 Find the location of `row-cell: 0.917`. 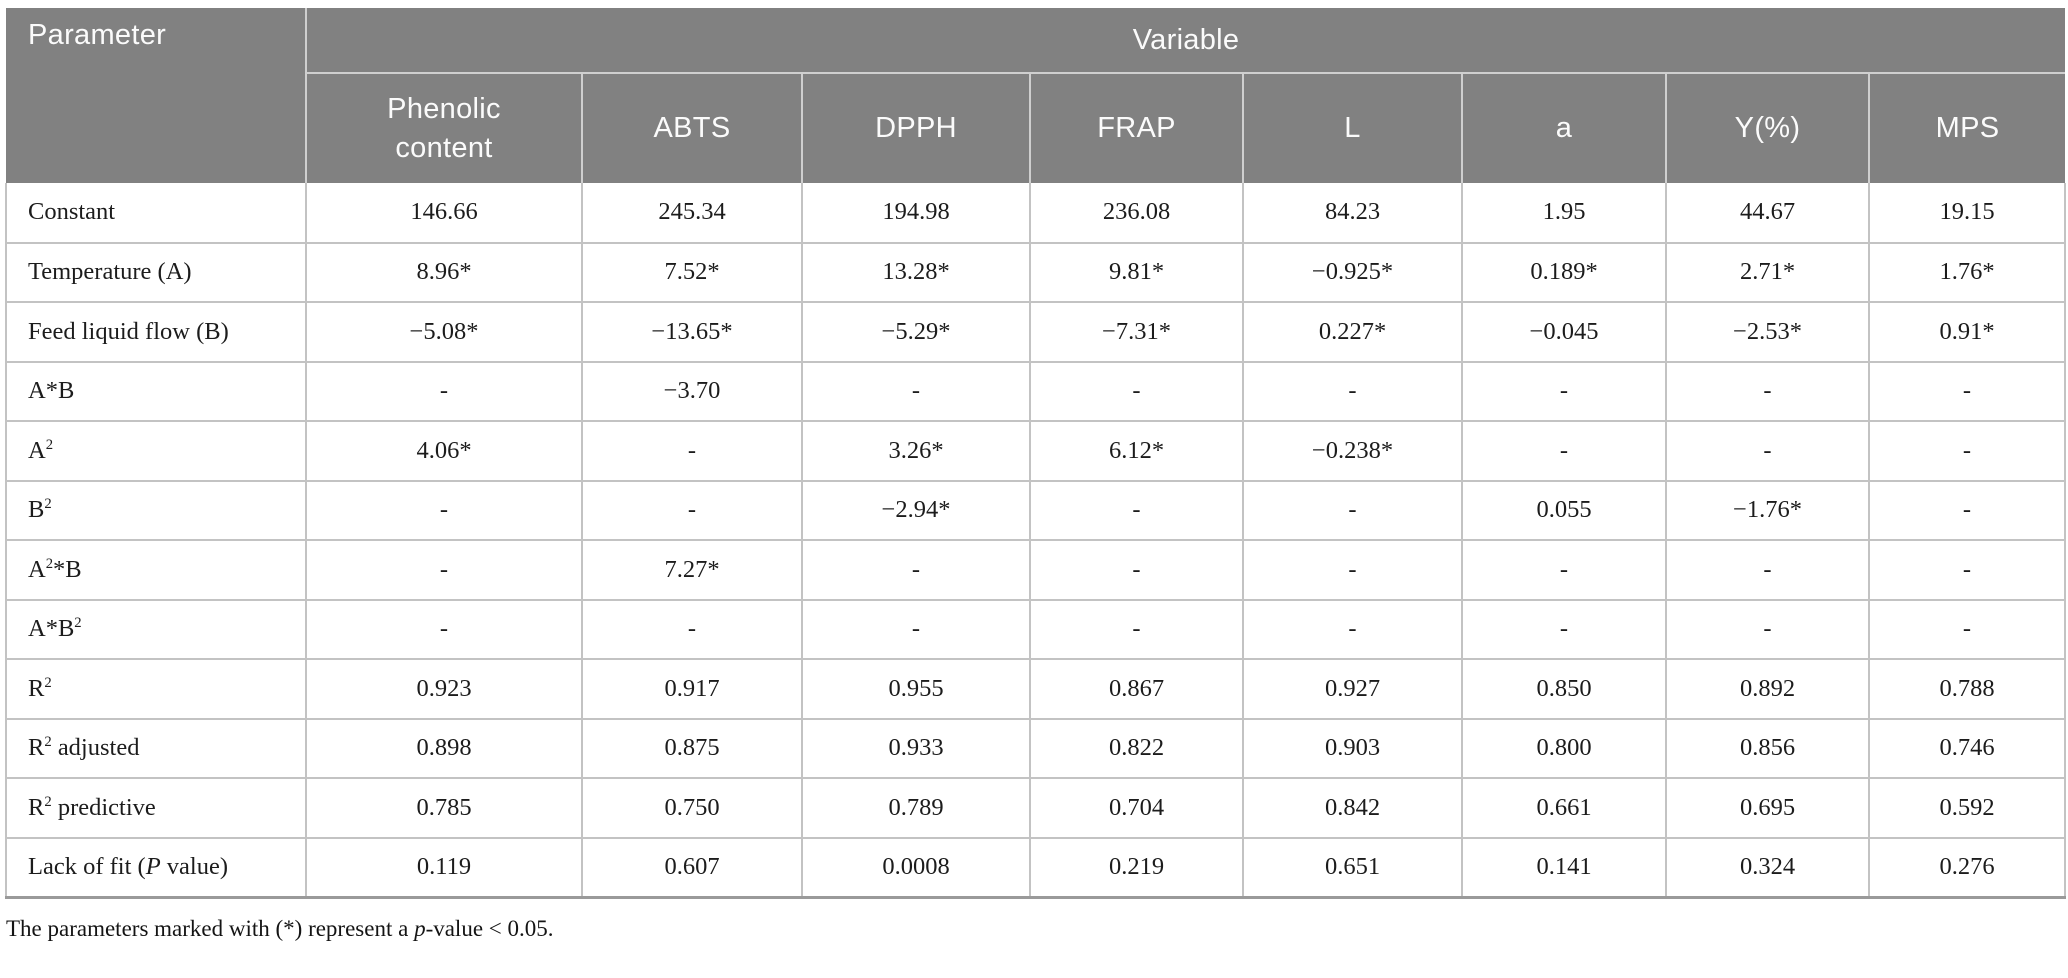

row-cell: 0.917 is located at coordinates (692, 689).